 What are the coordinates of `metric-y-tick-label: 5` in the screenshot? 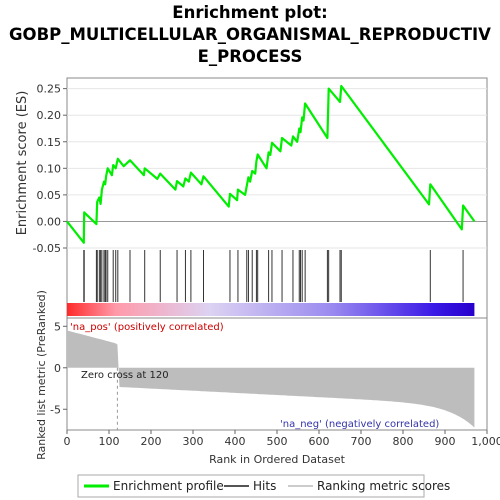 It's located at (57, 326).